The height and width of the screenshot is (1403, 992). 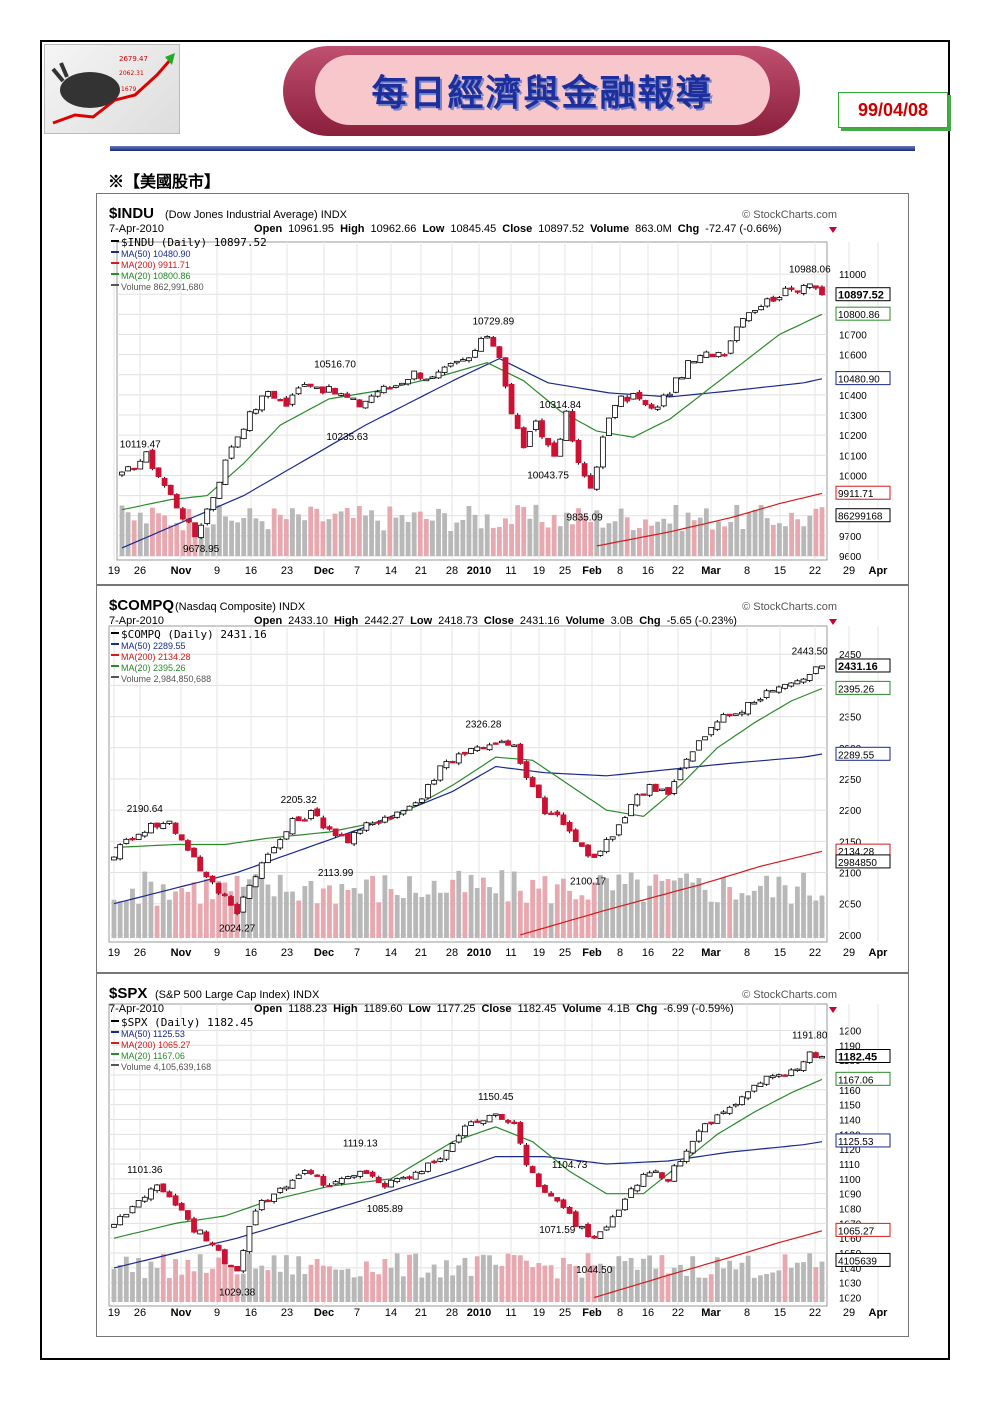 I want to click on price-annotation: 2326.28, so click(x=483, y=724).